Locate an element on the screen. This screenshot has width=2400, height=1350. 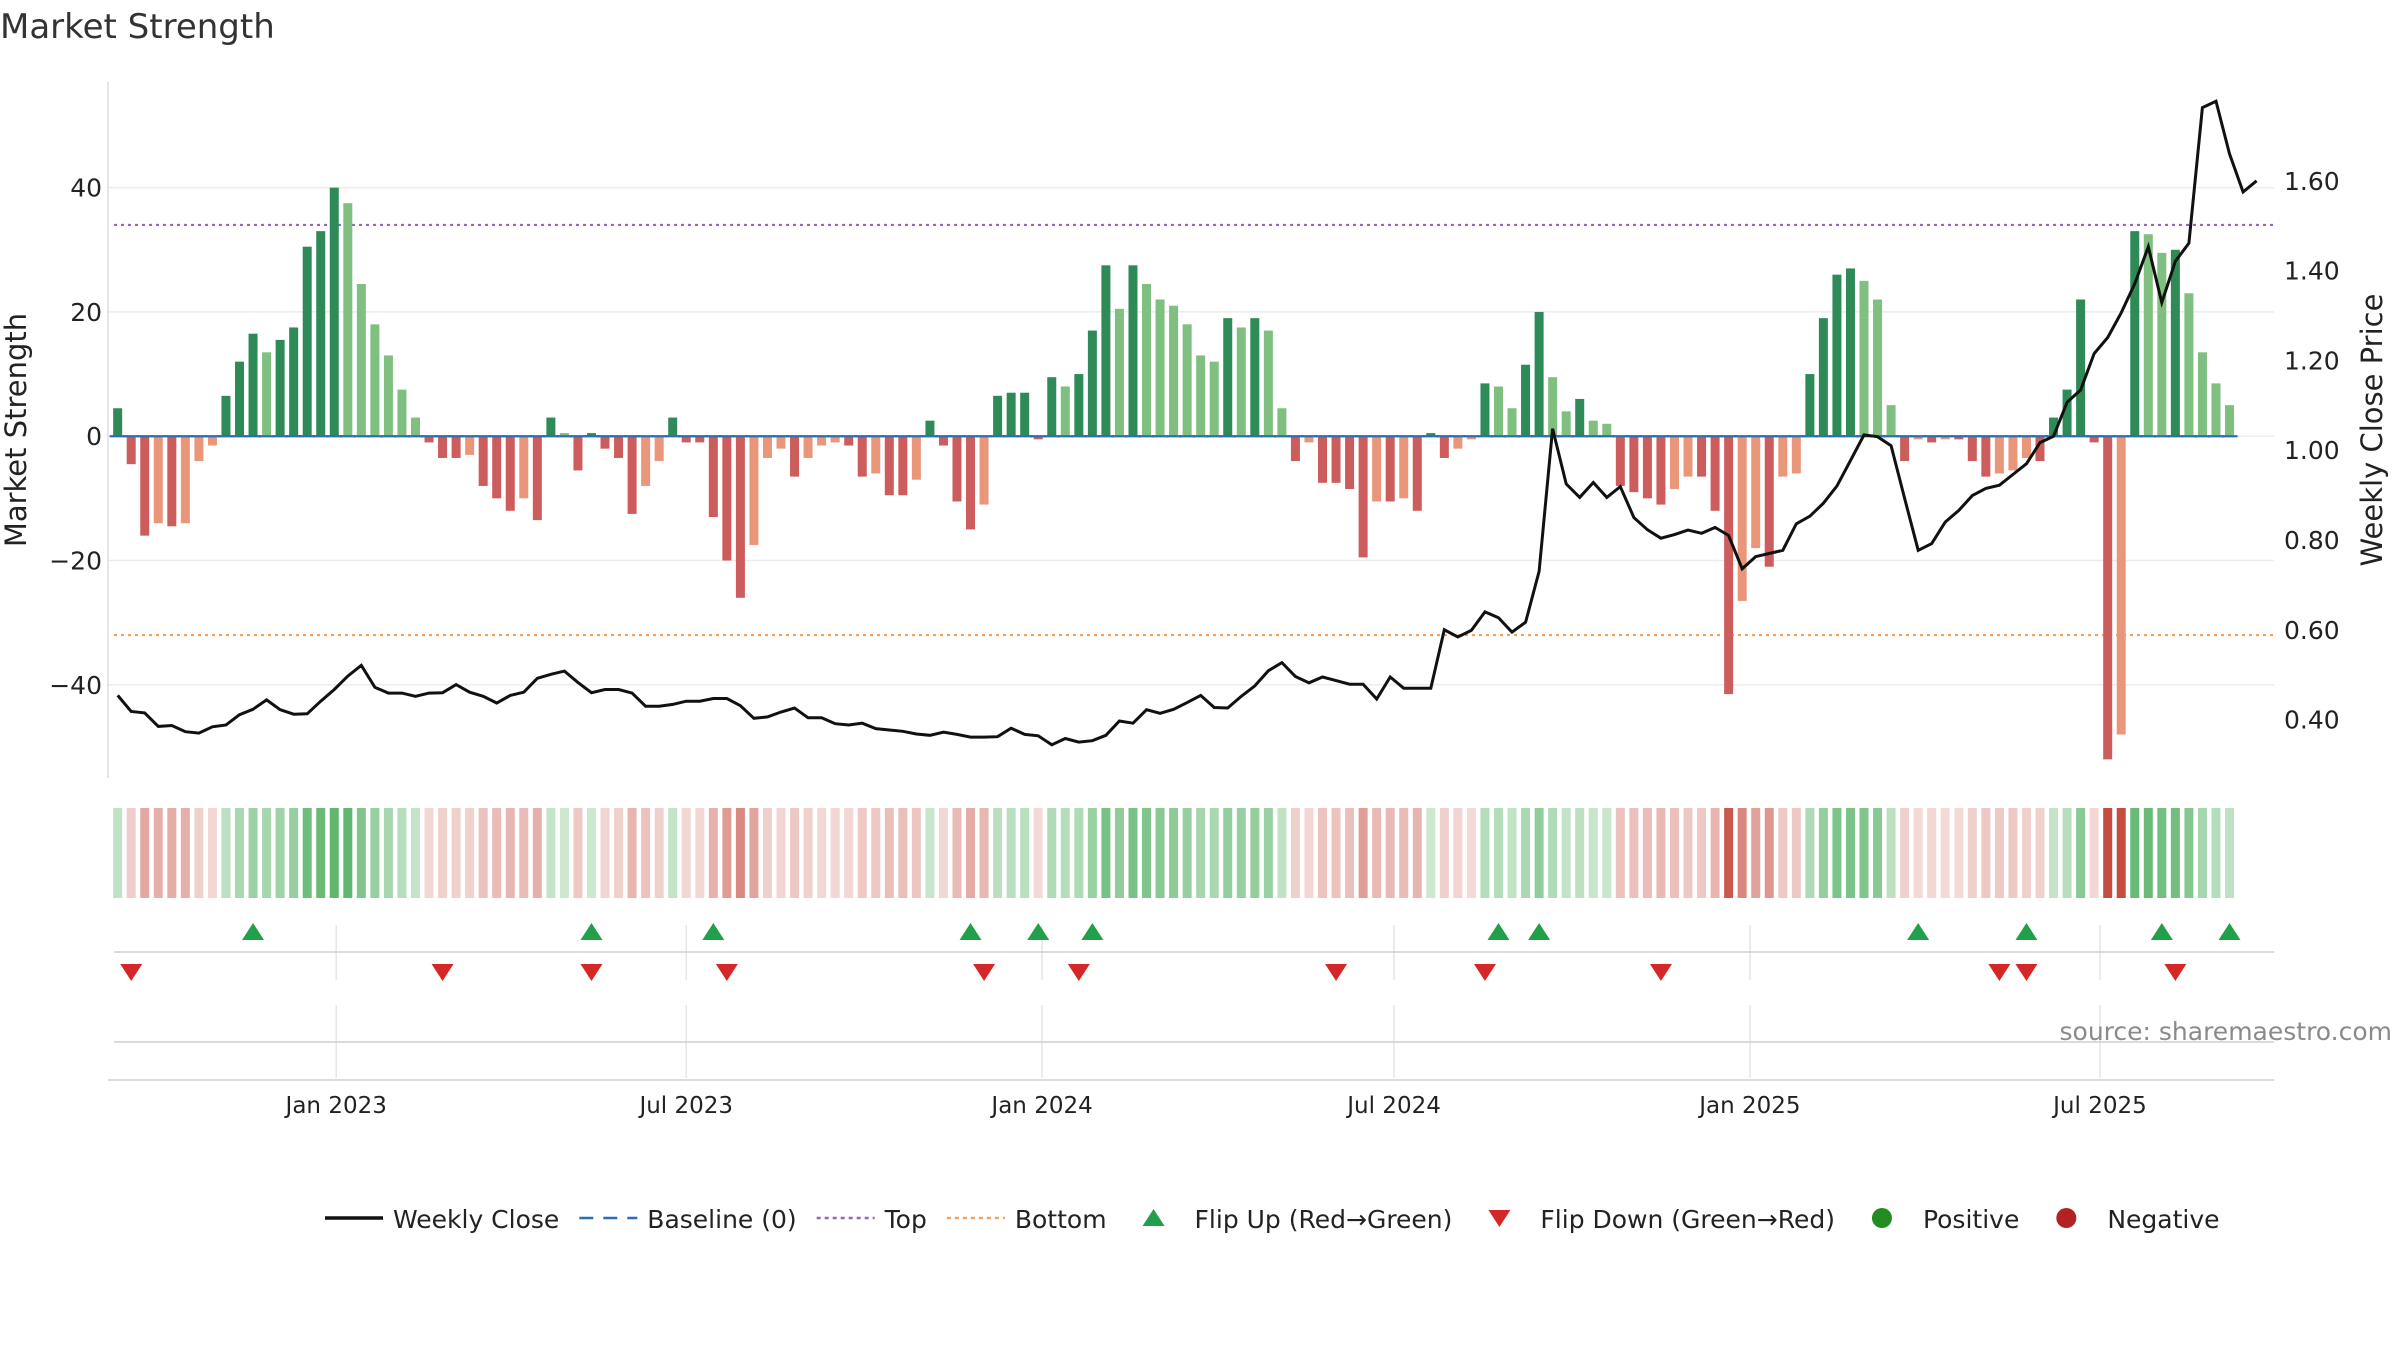
legend-item: Flip Up (Red→Green) is located at coordinates (1297, 1219).